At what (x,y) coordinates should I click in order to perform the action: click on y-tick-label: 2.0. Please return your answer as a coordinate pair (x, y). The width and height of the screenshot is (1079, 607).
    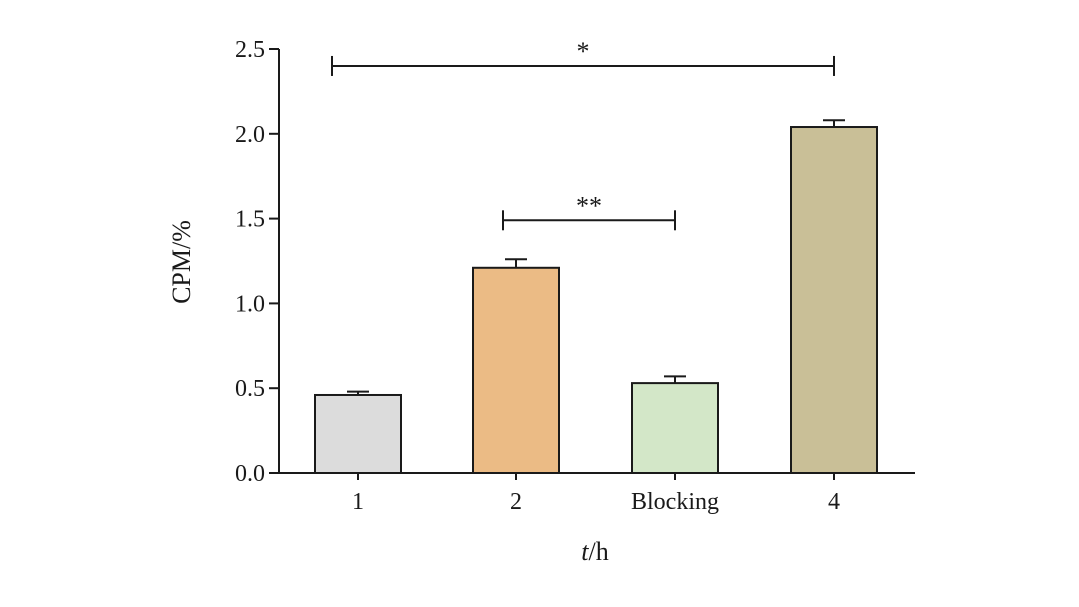
    Looking at the image, I should click on (250, 135).